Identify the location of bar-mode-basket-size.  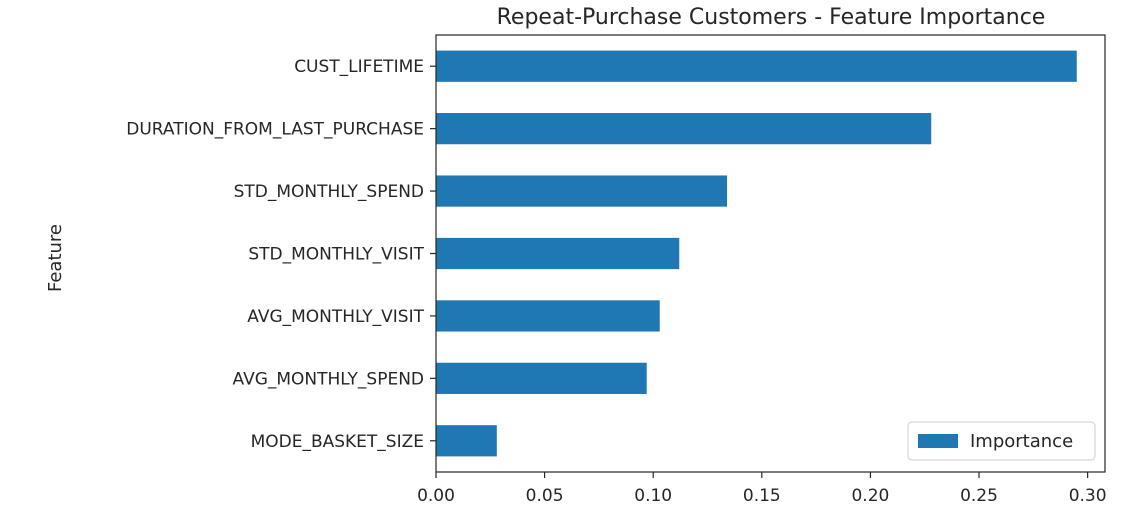
(466, 441).